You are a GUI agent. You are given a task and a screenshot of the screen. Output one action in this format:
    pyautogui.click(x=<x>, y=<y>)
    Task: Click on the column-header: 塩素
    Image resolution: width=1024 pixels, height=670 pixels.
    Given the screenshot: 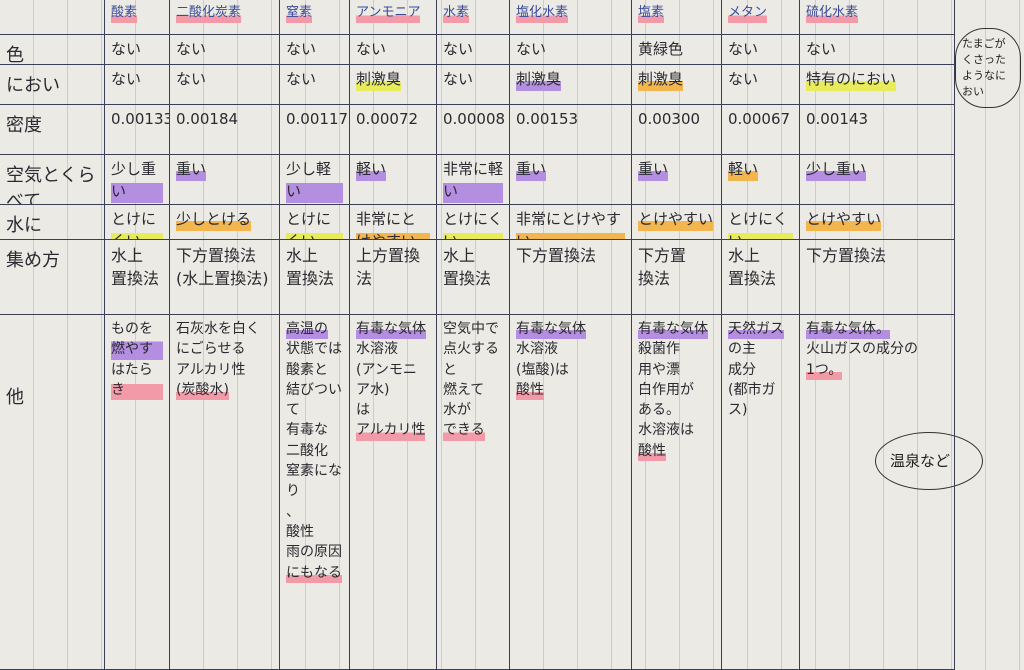 What is the action you would take?
    pyautogui.click(x=677, y=17)
    